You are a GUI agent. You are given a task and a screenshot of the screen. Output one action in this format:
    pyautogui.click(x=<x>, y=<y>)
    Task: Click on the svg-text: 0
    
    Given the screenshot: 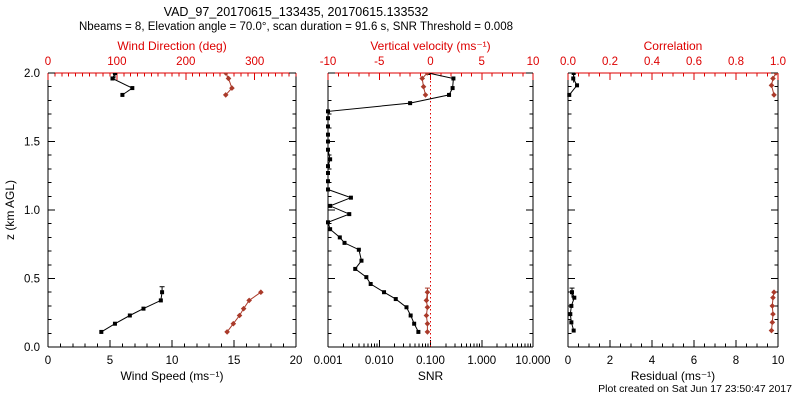 What is the action you would take?
    pyautogui.click(x=48, y=361)
    